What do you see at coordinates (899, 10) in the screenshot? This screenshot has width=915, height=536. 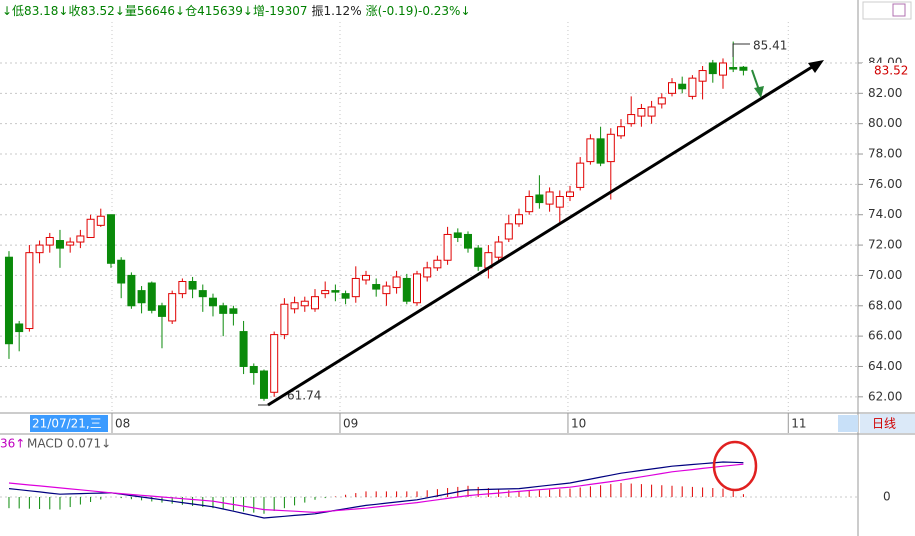 I see `corner-icon` at bounding box center [899, 10].